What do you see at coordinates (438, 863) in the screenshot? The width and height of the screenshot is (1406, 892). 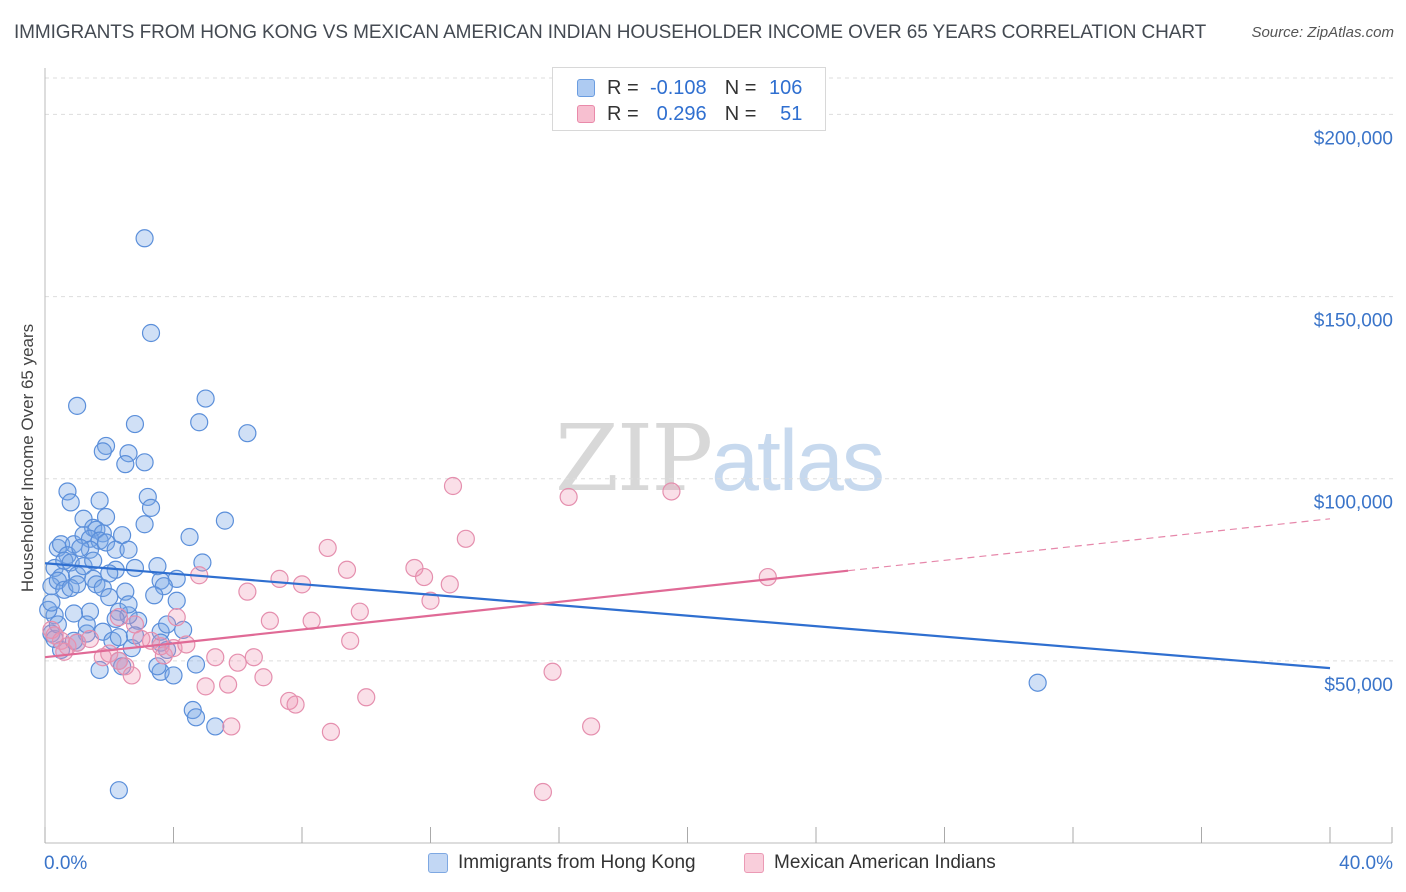 I see `series-swatch-blue` at bounding box center [438, 863].